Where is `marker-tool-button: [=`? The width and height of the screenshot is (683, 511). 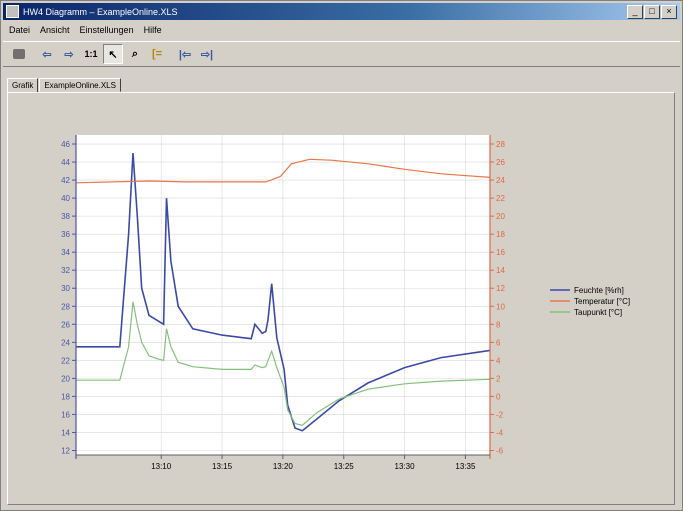
marker-tool-button: [= is located at coordinates (157, 54).